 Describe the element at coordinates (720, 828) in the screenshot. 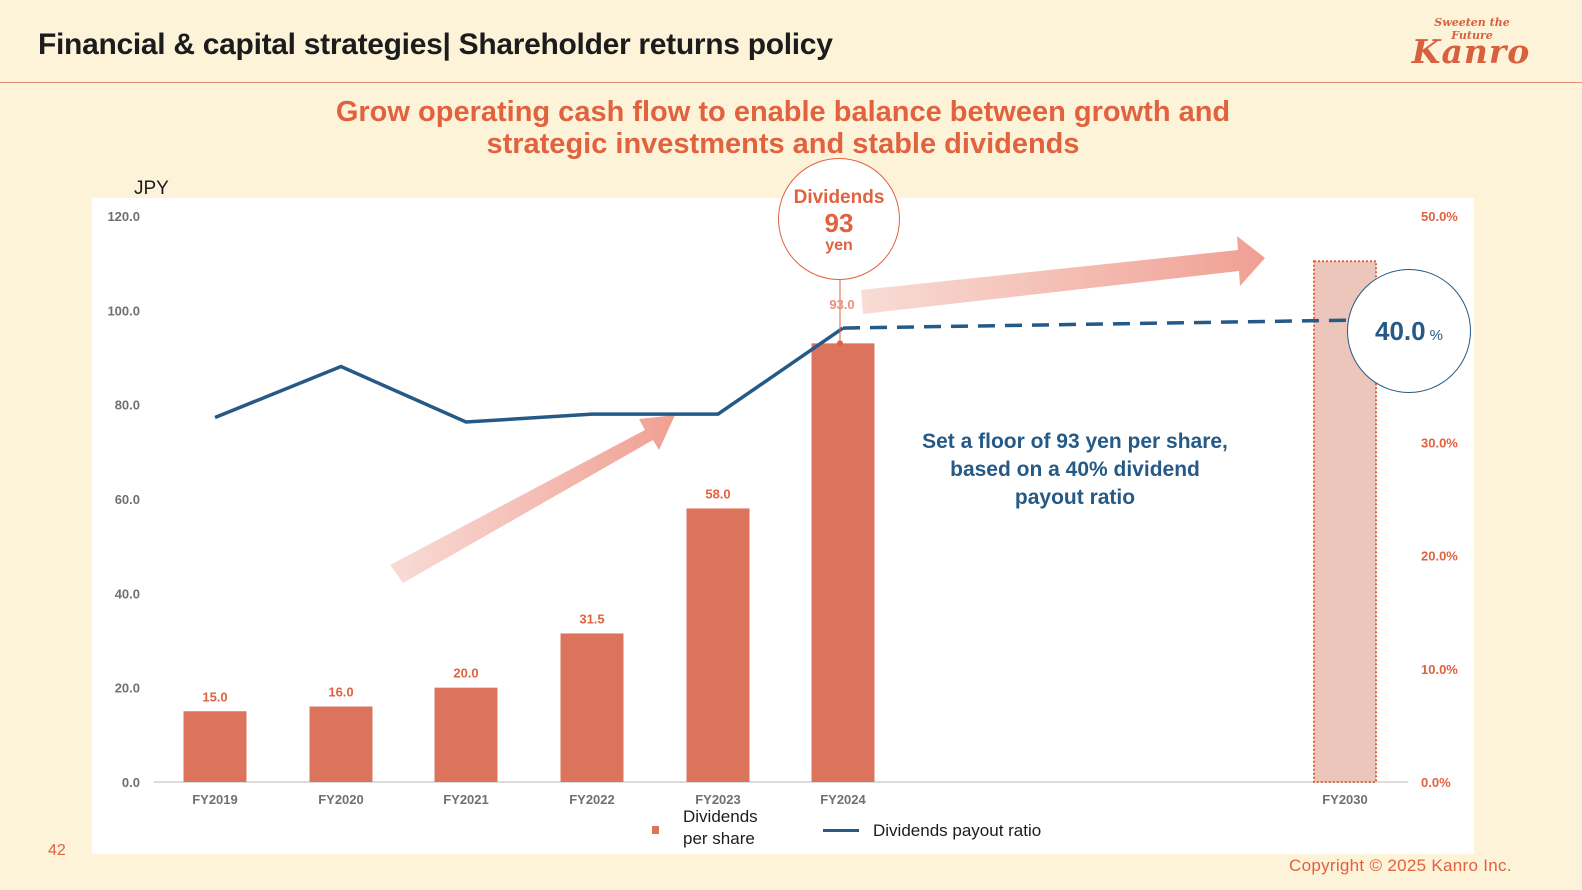

I see `legend-bar-label: Dividends per share` at that location.